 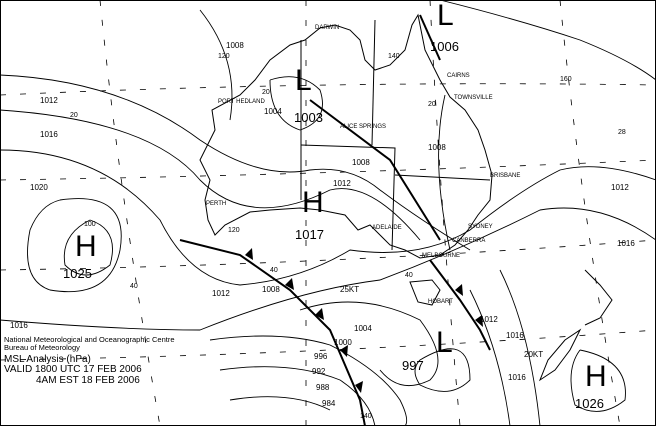 What do you see at coordinates (440, 302) in the screenshot?
I see `city-hobart: HOBART` at bounding box center [440, 302].